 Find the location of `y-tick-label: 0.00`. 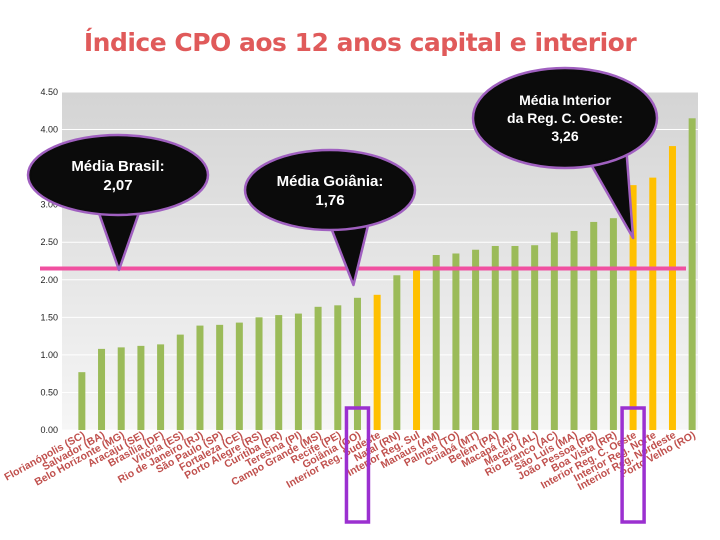

y-tick-label: 0.00 is located at coordinates (49, 430).